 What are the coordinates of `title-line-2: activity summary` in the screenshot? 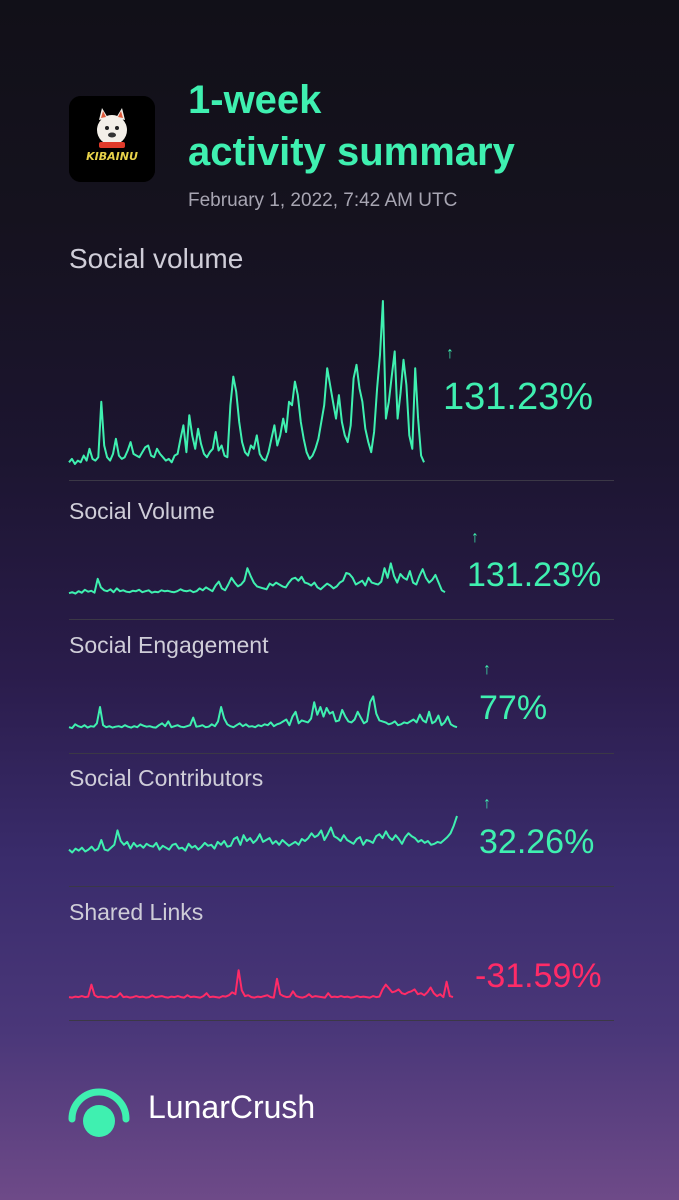 It's located at (351, 152).